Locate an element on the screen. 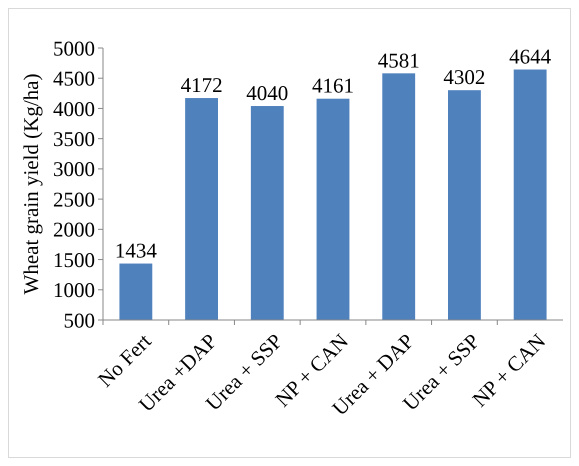 This screenshot has width=579, height=466. data-label: 4161 is located at coordinates (333, 86).